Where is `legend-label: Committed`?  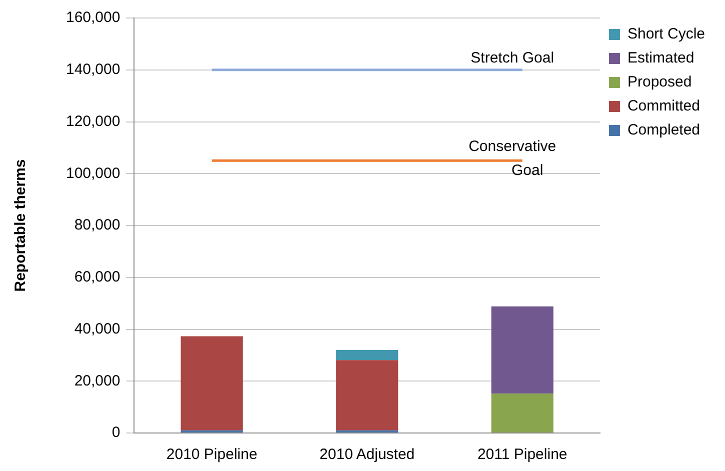 legend-label: Committed is located at coordinates (663, 106).